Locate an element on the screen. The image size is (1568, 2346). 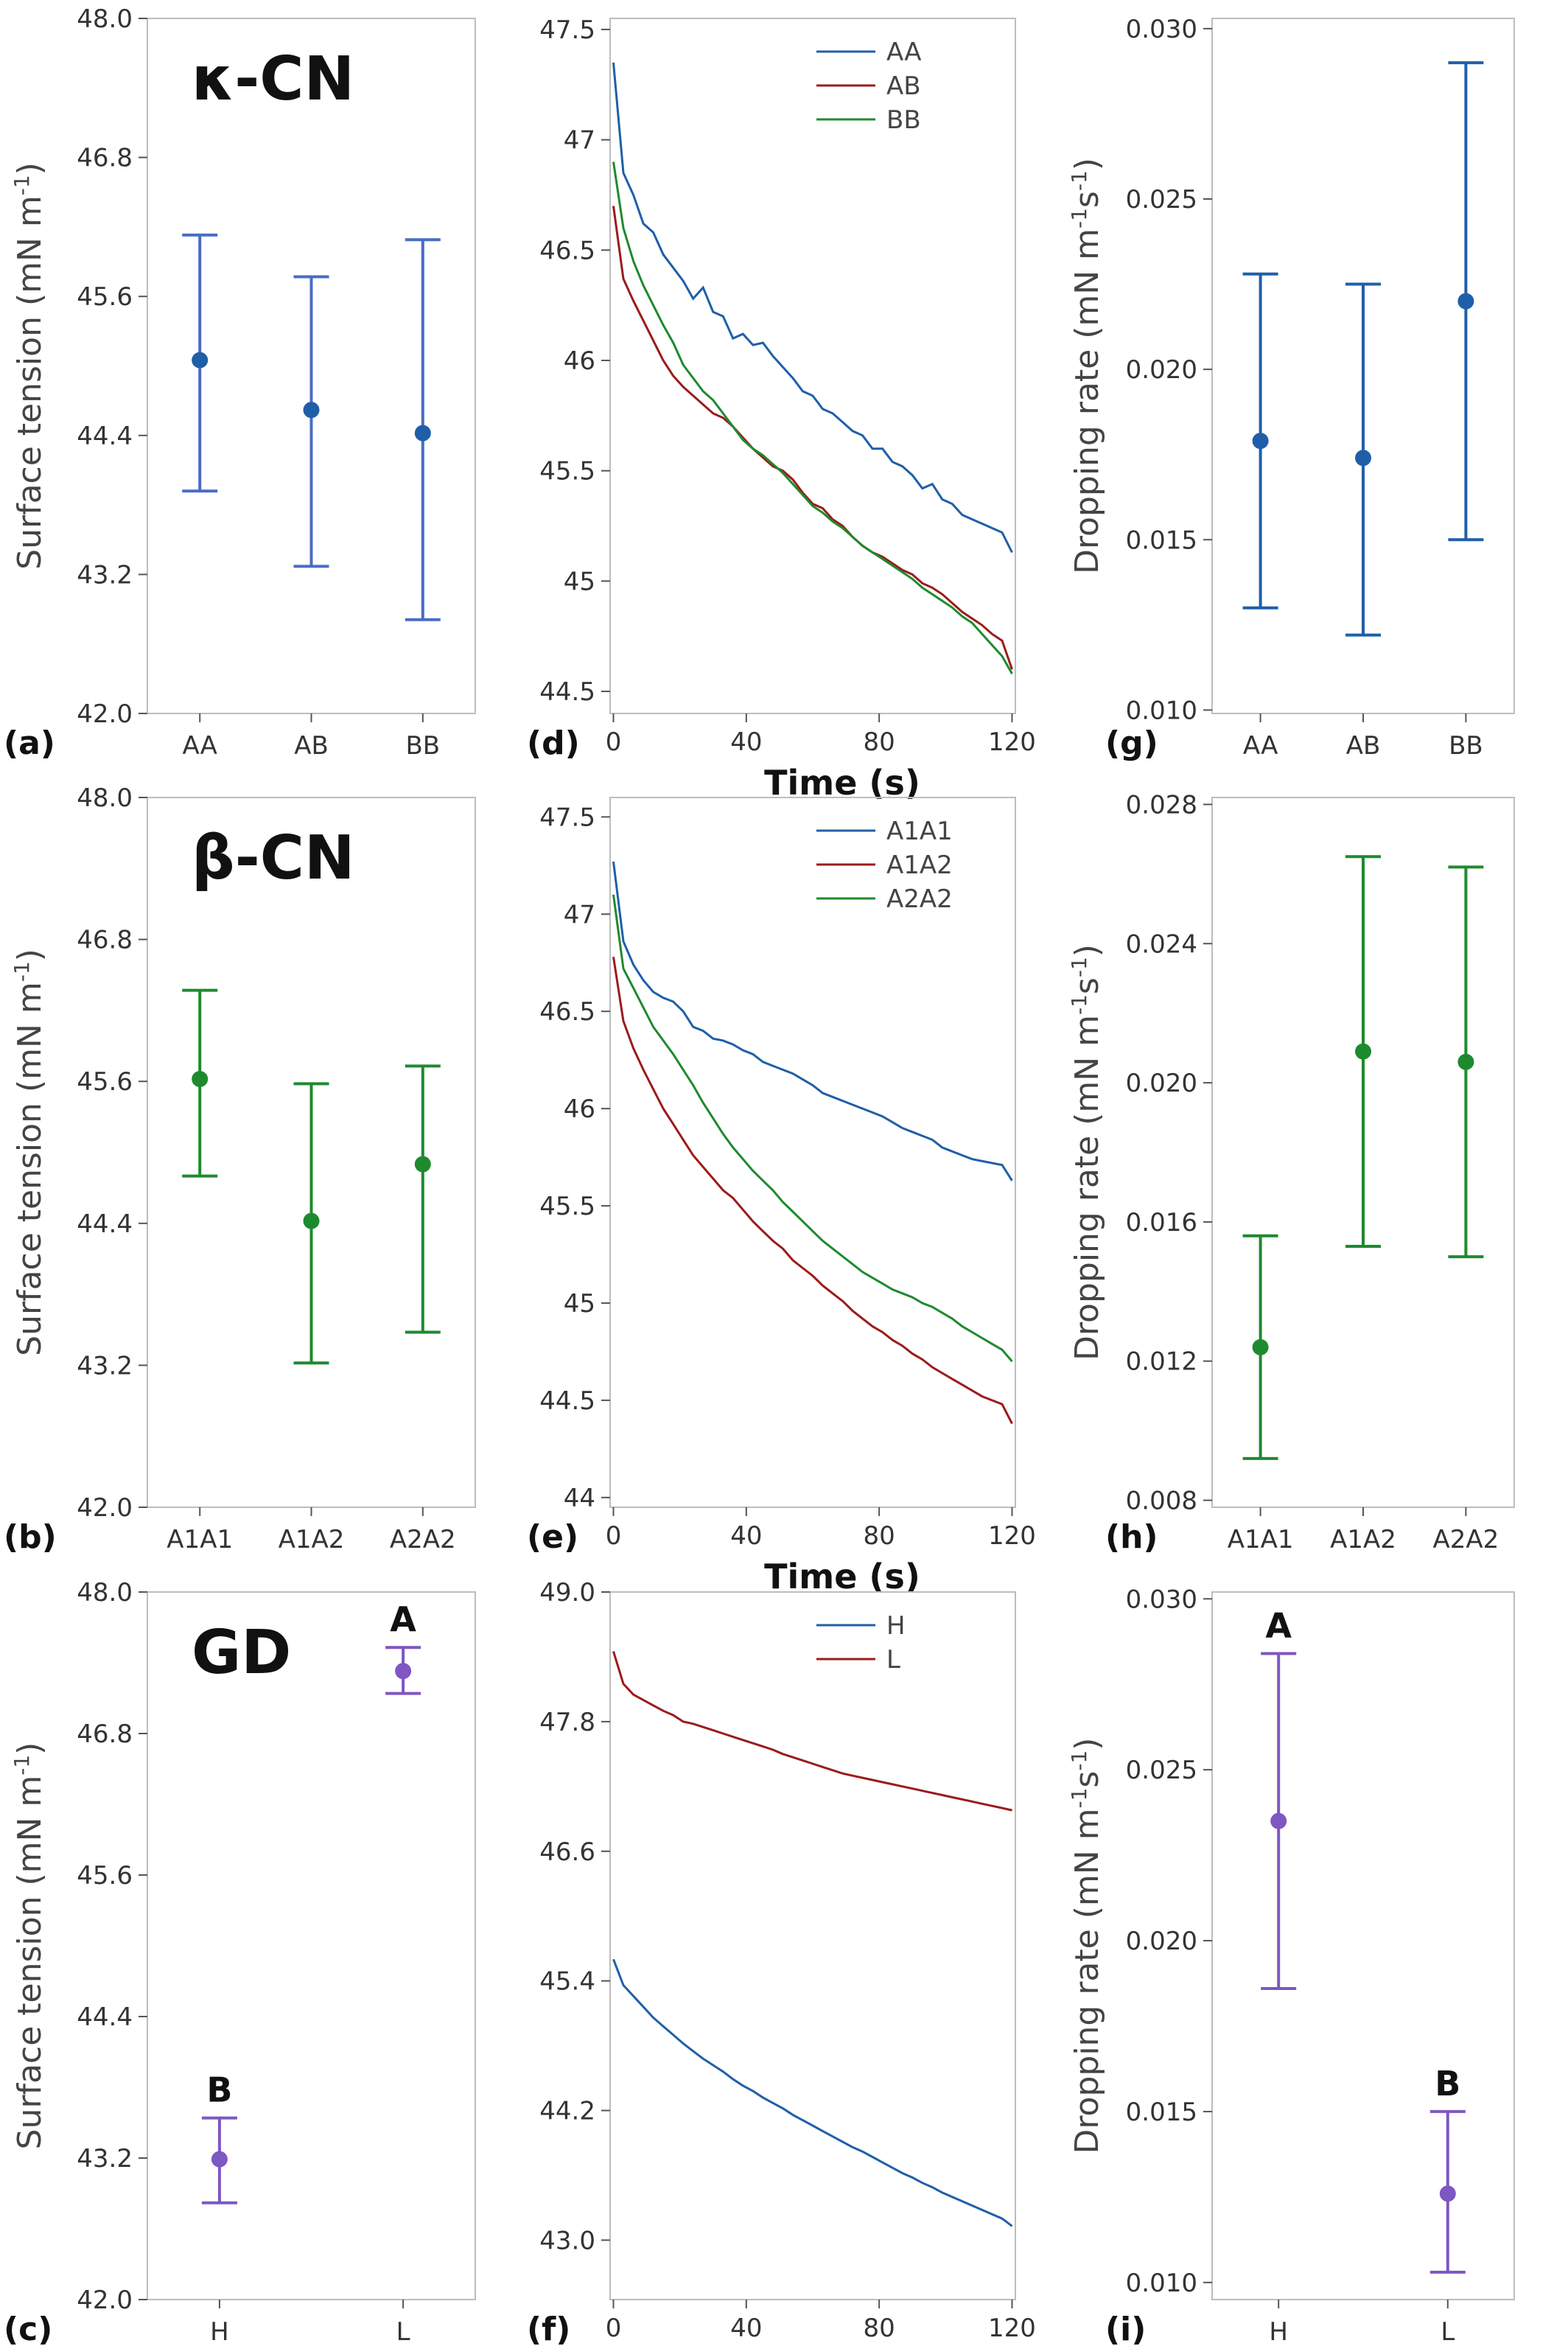
series-line-AB is located at coordinates (812, 438).